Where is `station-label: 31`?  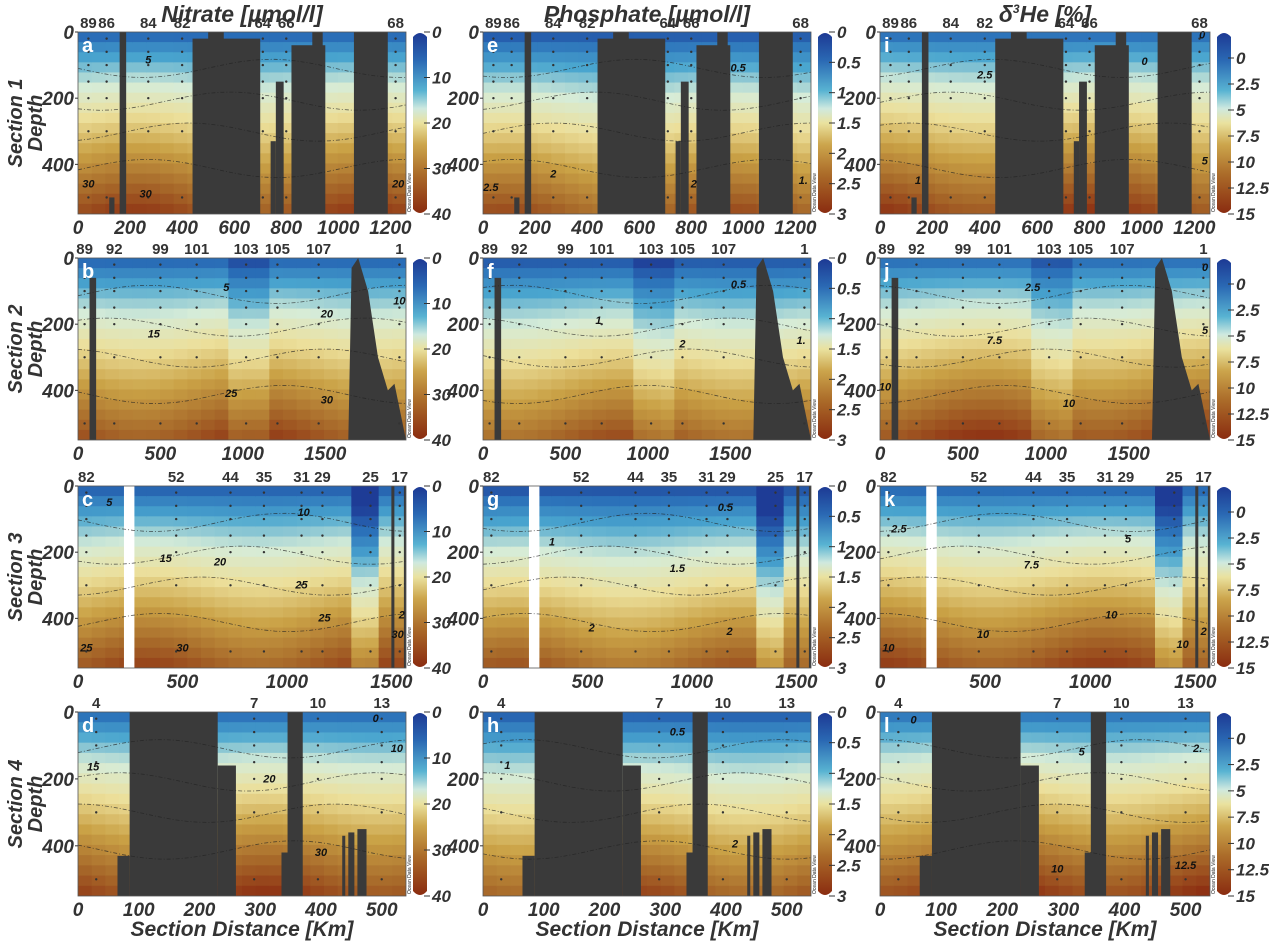 station-label: 31 is located at coordinates (1105, 477).